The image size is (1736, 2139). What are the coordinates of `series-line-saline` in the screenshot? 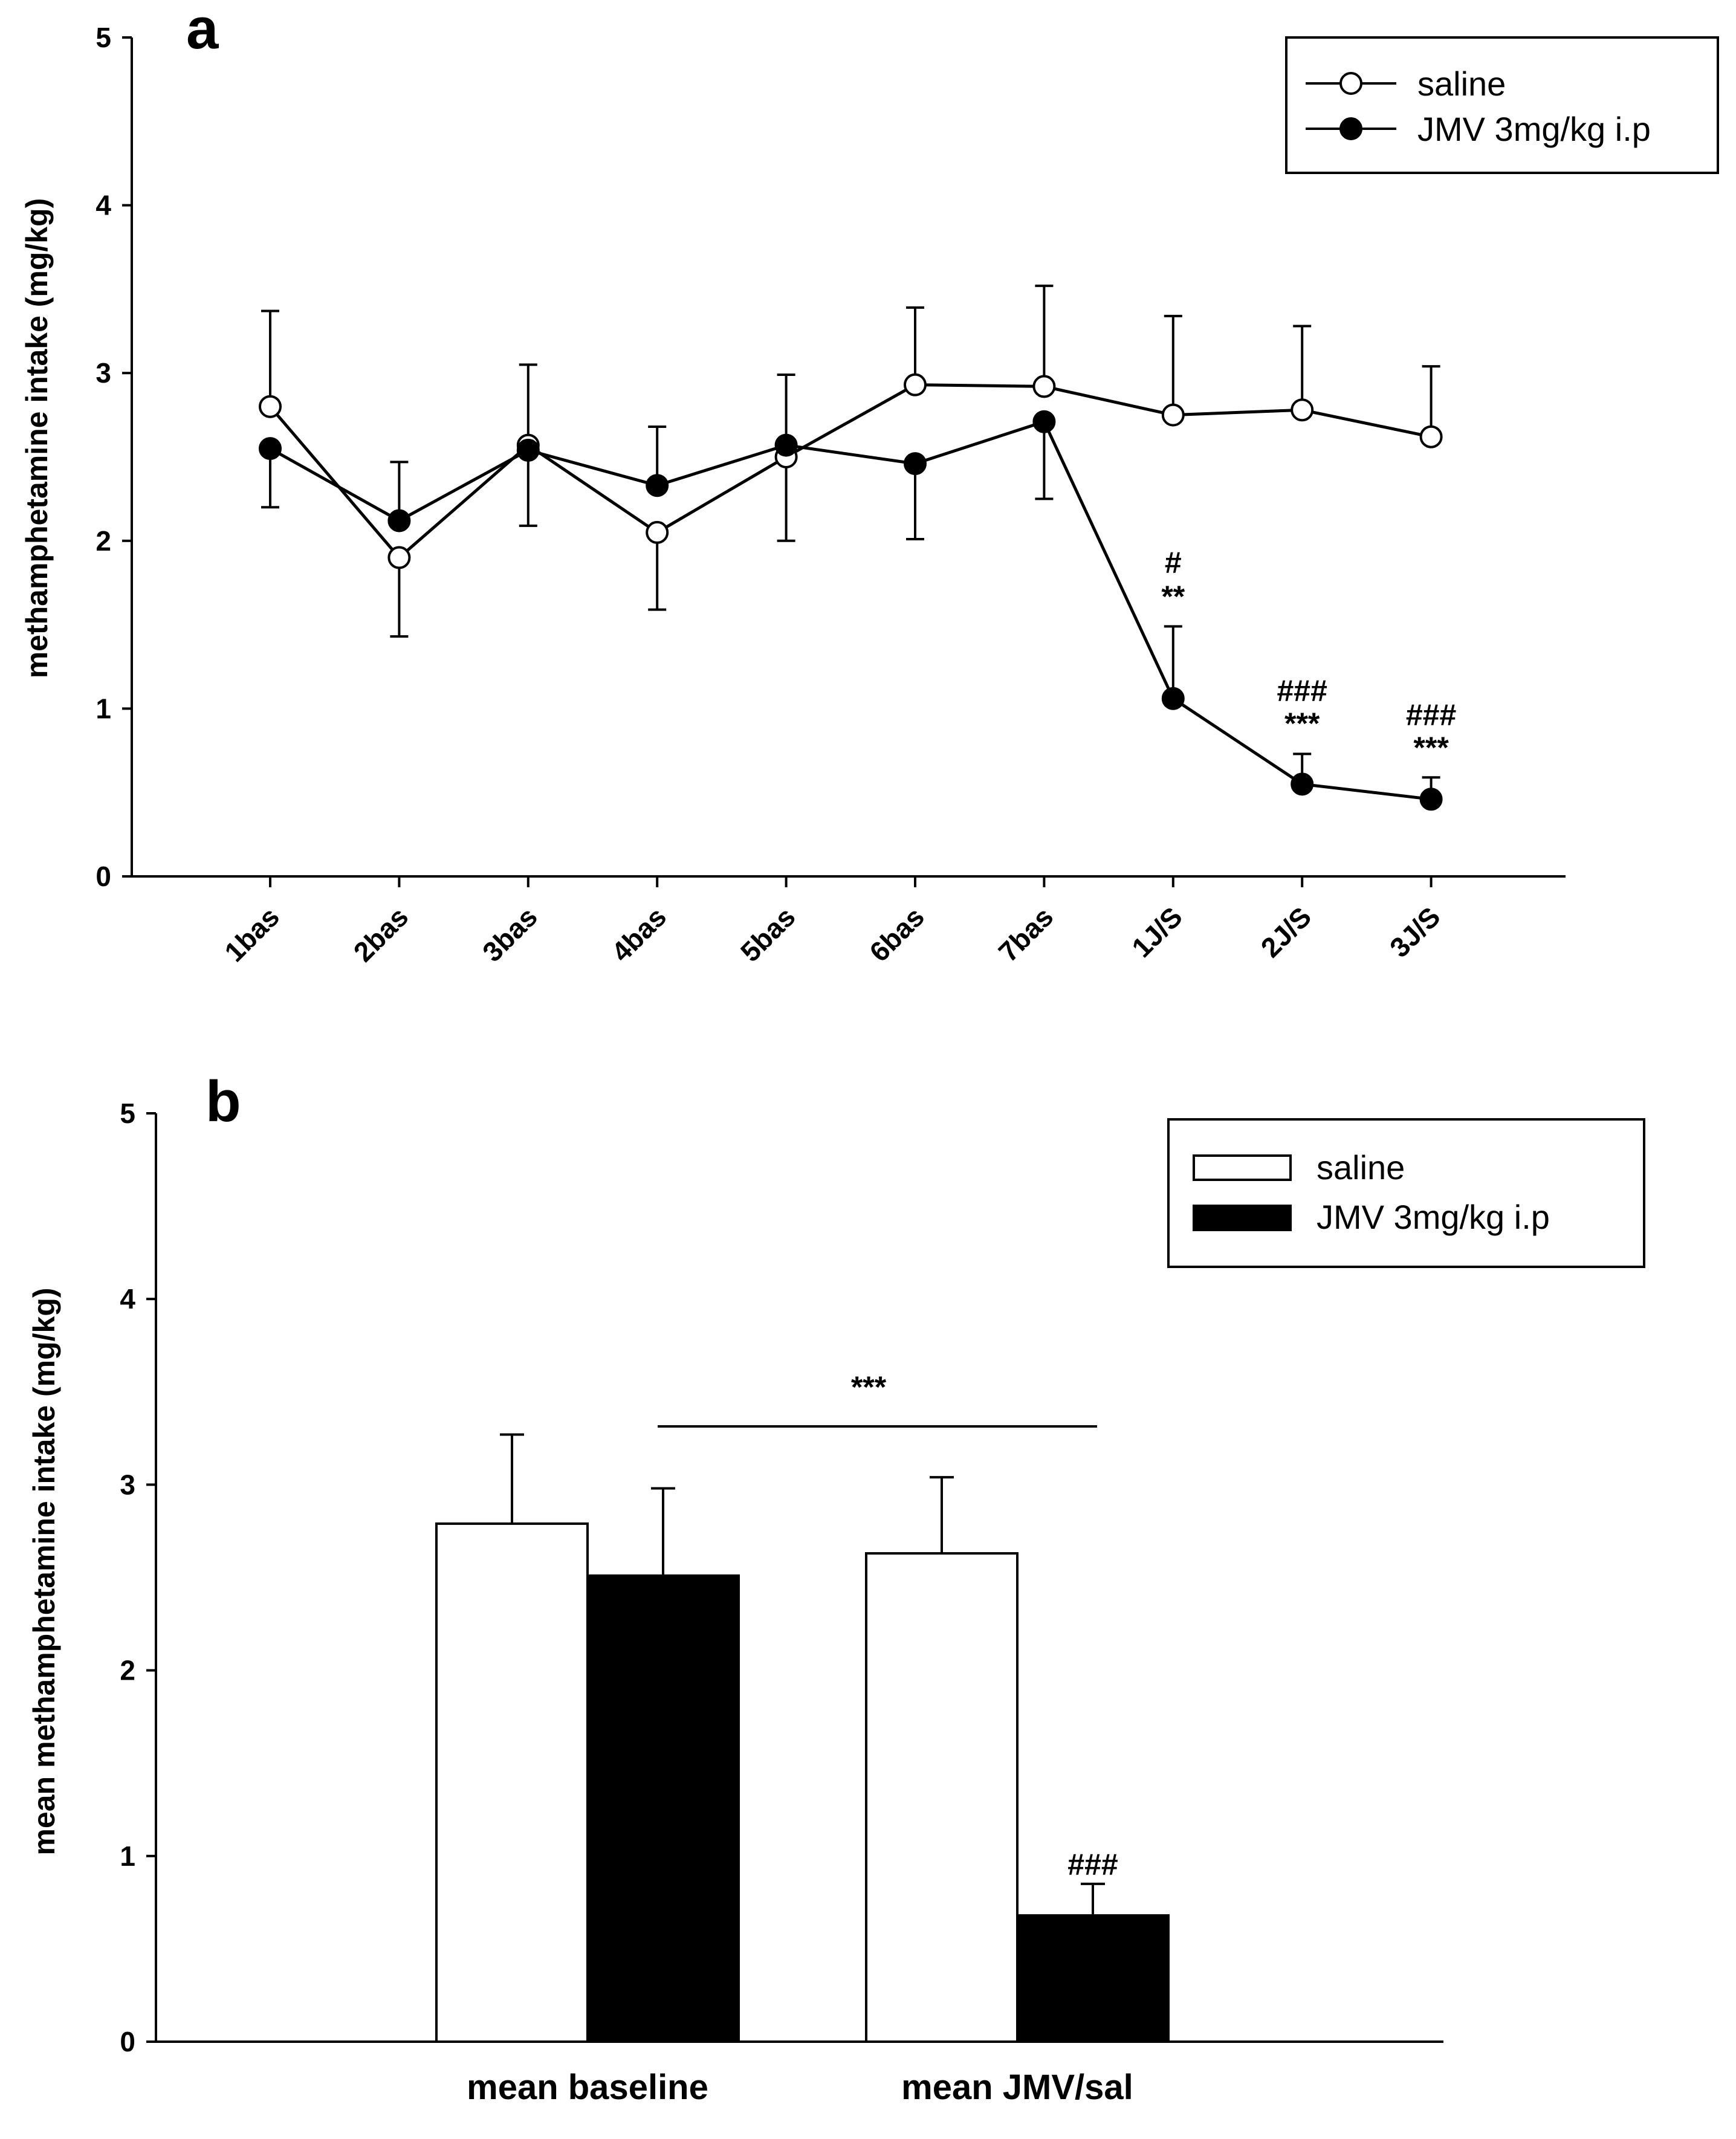 It's located at (850, 471).